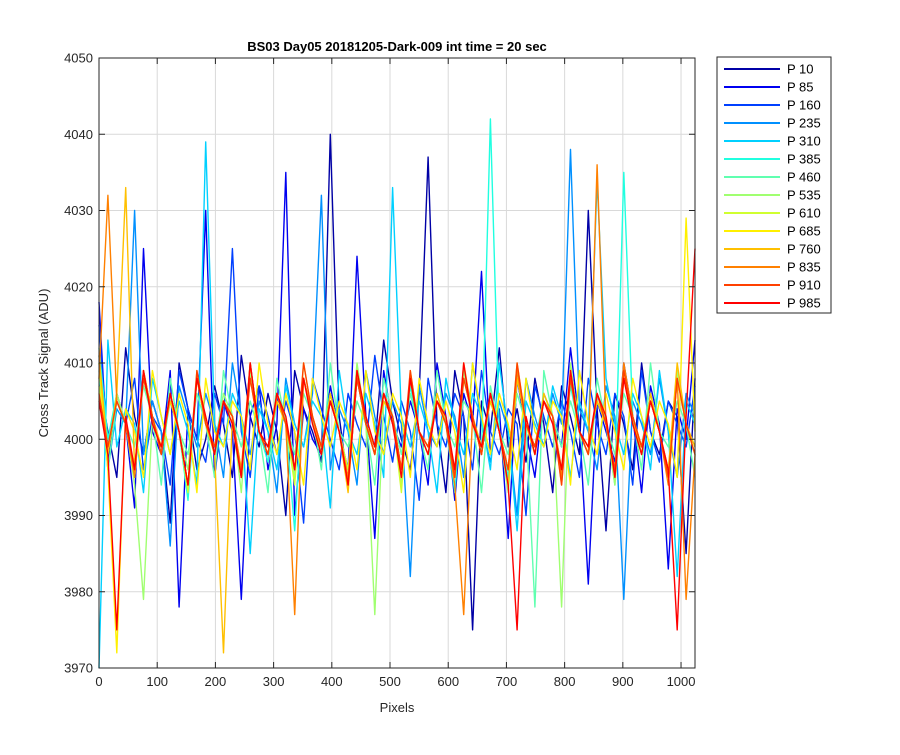 Image resolution: width=900 pixels, height=755 pixels. Describe the element at coordinates (78, 668) in the screenshot. I see `y-tick-label: 3970` at that location.